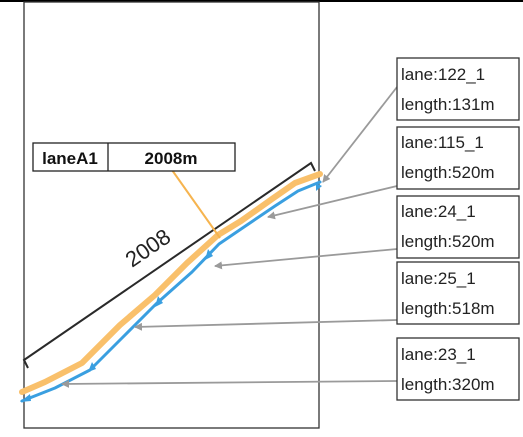 Image resolution: width=523 pixels, height=437 pixels. I want to click on callout-lane-id: lane:115_1, so click(442, 142).